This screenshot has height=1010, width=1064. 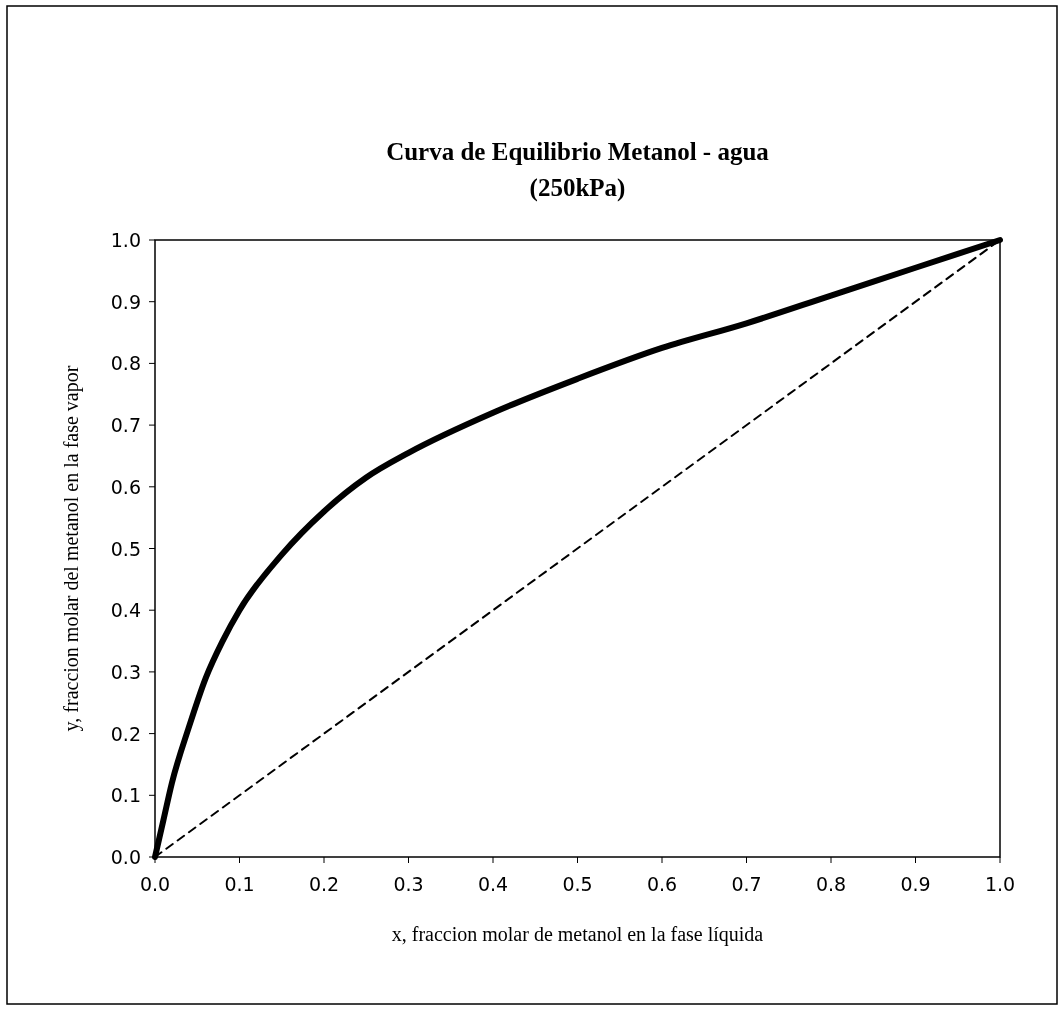 I want to click on x-tick-label: 0.1, so click(x=239, y=884).